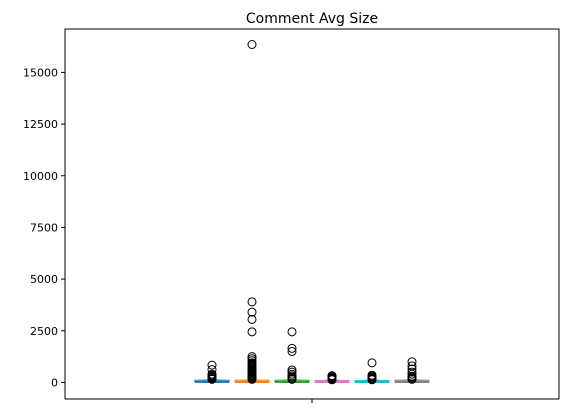 The image size is (569, 420). Describe the element at coordinates (54, 382) in the screenshot. I see `y-tick-label: 0` at that location.